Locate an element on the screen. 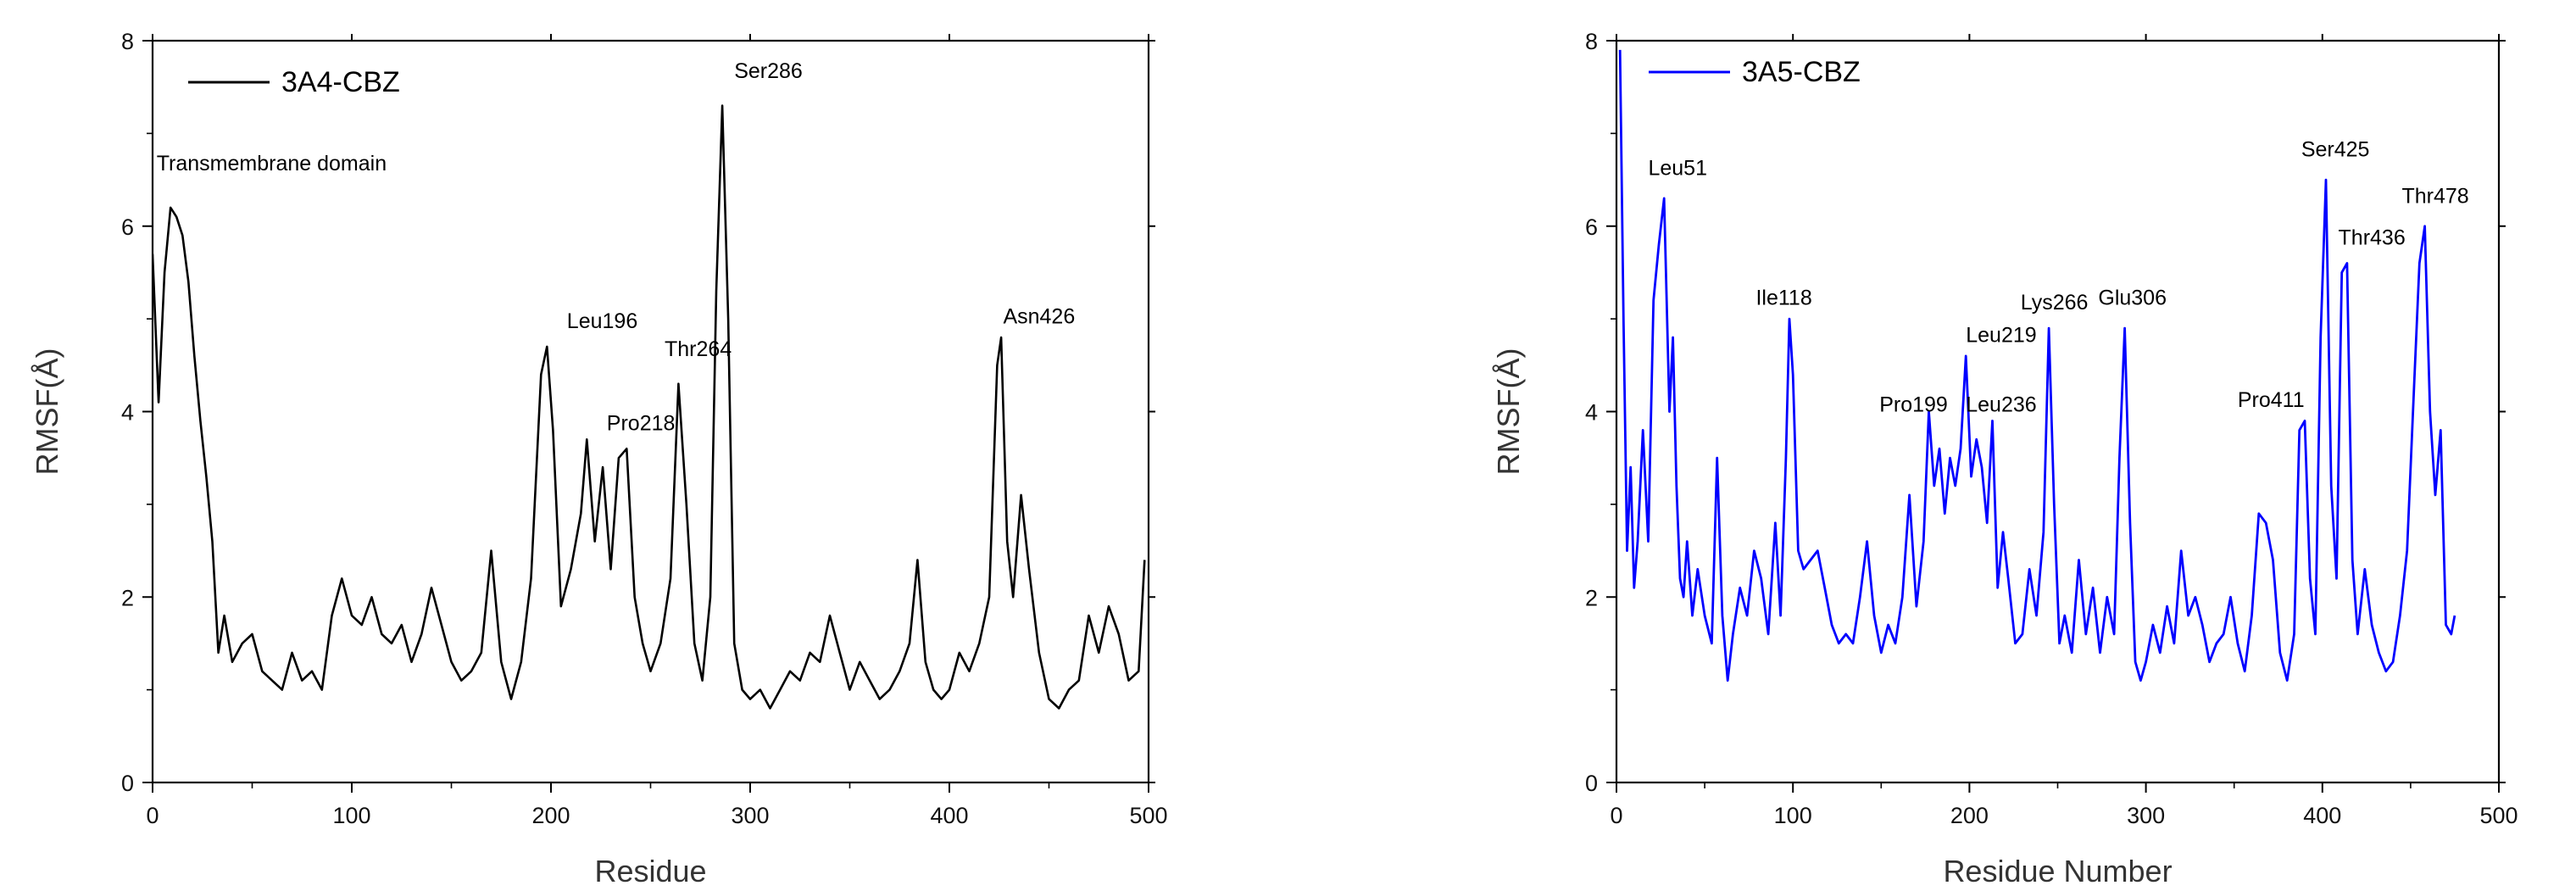 The width and height of the screenshot is (2576, 891). peak-annotation: Thr264 is located at coordinates (698, 349).